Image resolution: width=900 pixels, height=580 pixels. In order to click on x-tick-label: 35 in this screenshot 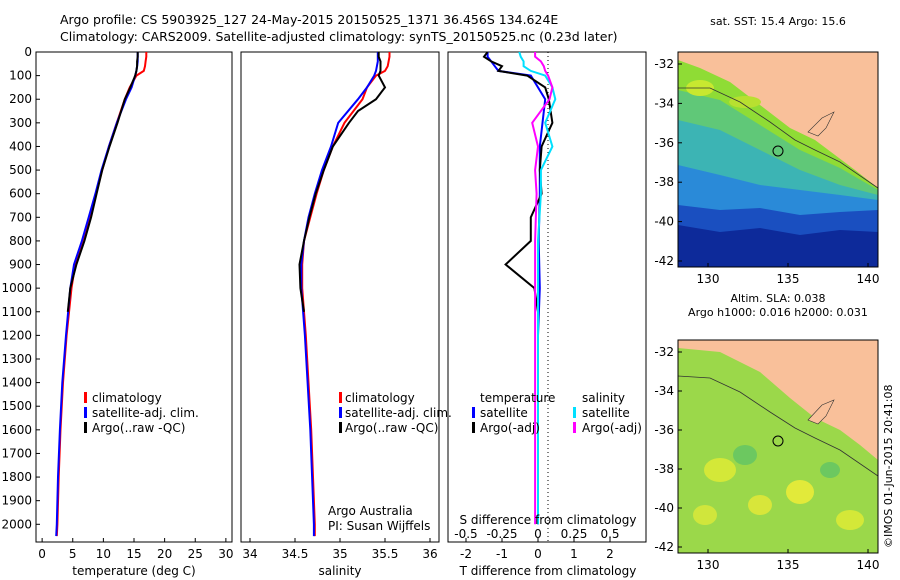, I will do `click(339, 554)`.